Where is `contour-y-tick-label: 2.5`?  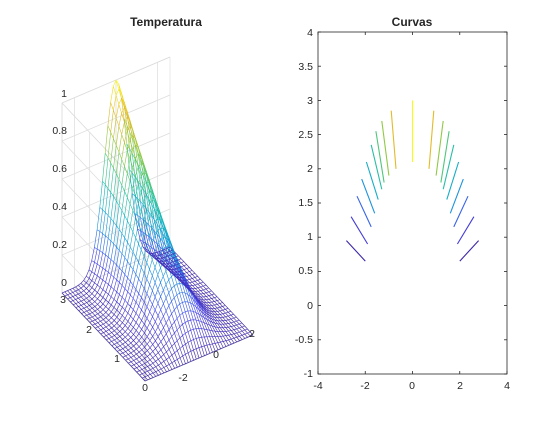 contour-y-tick-label: 2.5 is located at coordinates (305, 135).